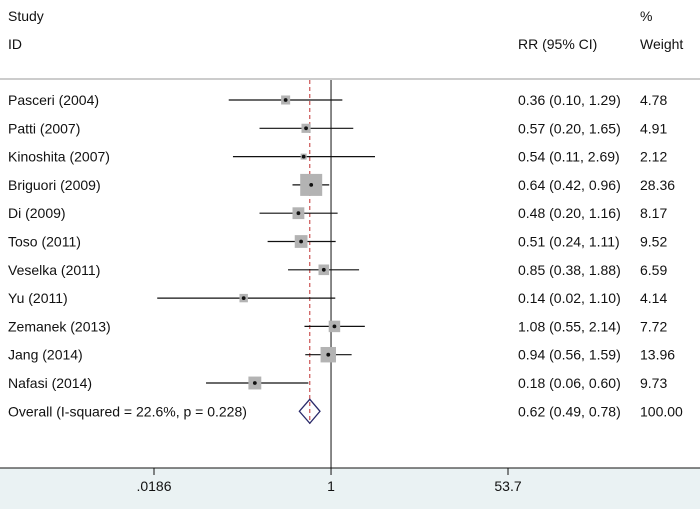 The width and height of the screenshot is (700, 509). Describe the element at coordinates (153, 486) in the screenshot. I see `x-tick-label: .0186` at that location.